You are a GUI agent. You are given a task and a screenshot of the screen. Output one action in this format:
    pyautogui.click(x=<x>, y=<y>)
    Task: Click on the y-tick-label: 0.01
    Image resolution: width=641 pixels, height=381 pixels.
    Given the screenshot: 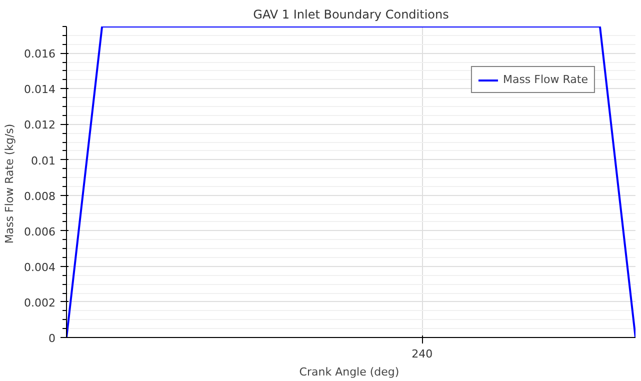 What is the action you would take?
    pyautogui.click(x=43, y=161)
    